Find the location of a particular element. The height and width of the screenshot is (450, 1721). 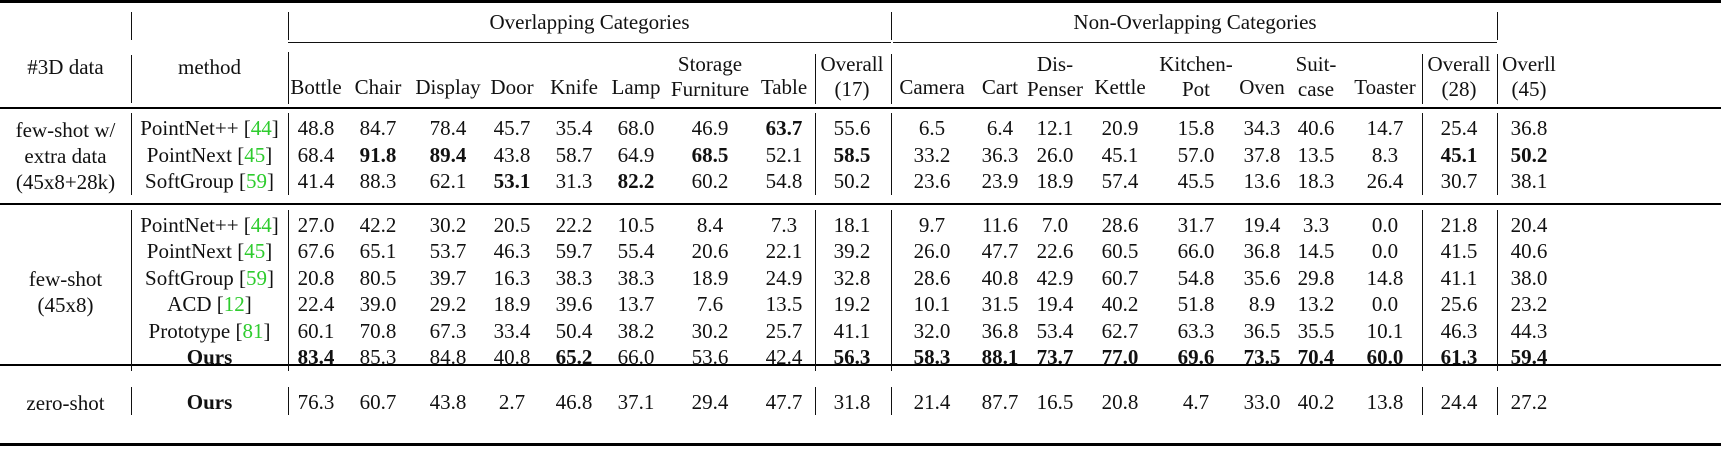

table-cell: 29.2 is located at coordinates (448, 304).